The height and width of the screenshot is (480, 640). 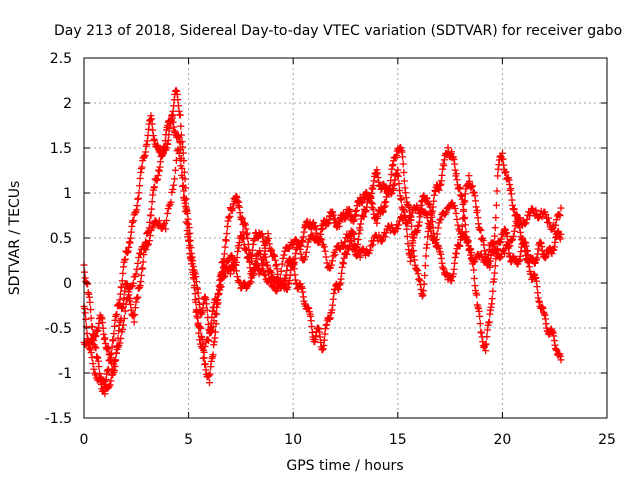 I want to click on y-tick-label: 0, so click(x=67, y=284).